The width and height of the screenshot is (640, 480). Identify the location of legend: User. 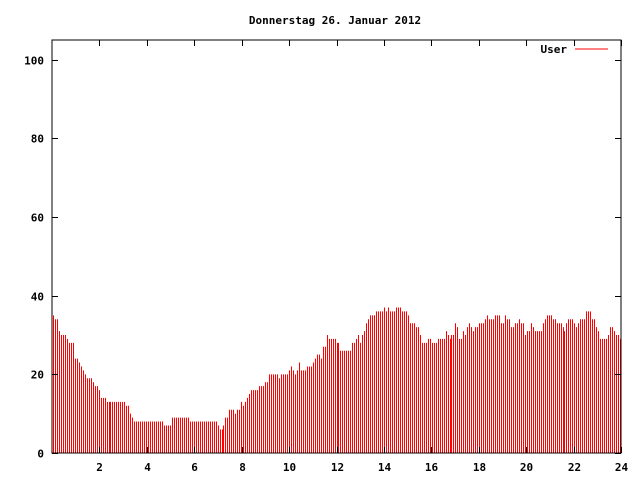
(574, 49).